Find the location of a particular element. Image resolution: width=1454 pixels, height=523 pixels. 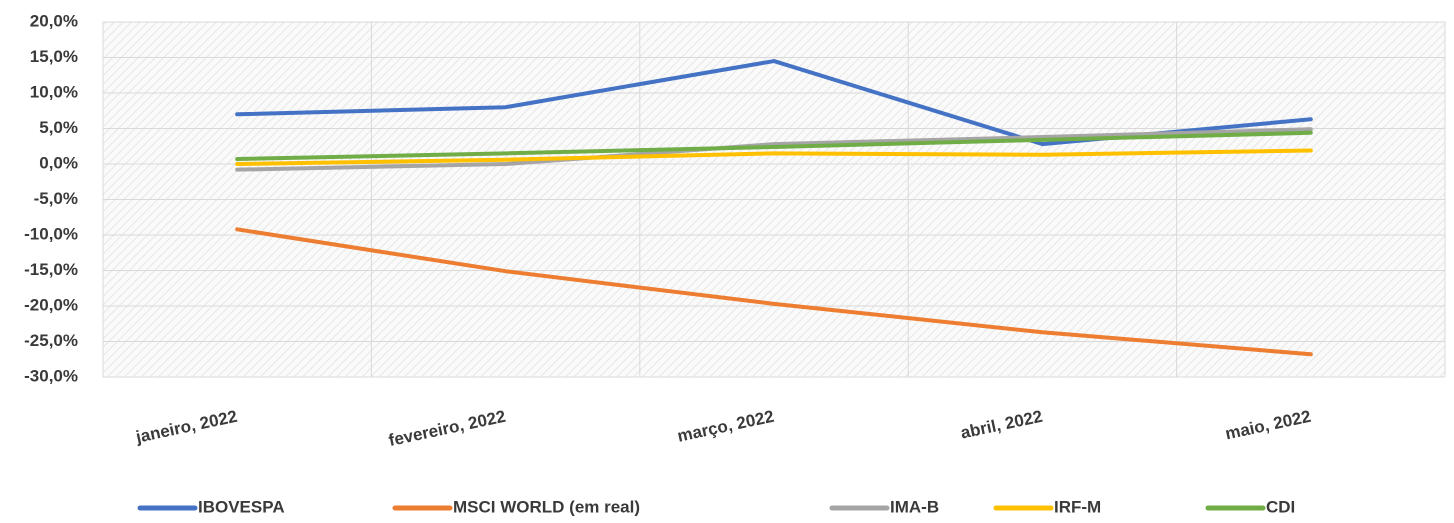

y-tick-label: -25,0% is located at coordinates (51, 340).